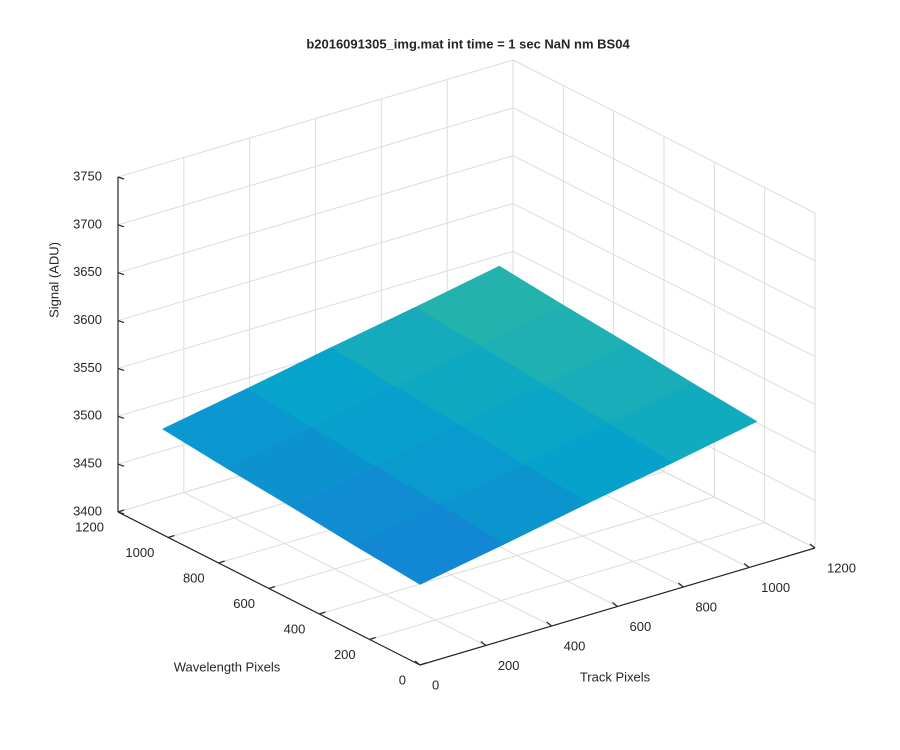 This screenshot has height=750, width=900. I want to click on y-tick-label: 1000, so click(139, 552).